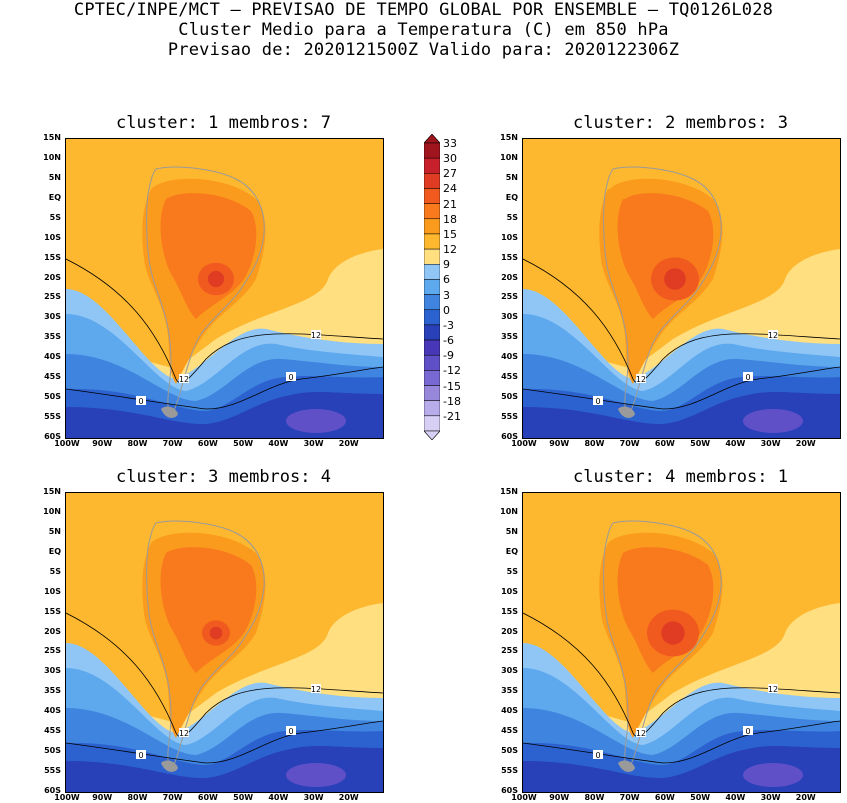  Describe the element at coordinates (450, 250) in the screenshot. I see `colorbar-level-label: 12` at that location.